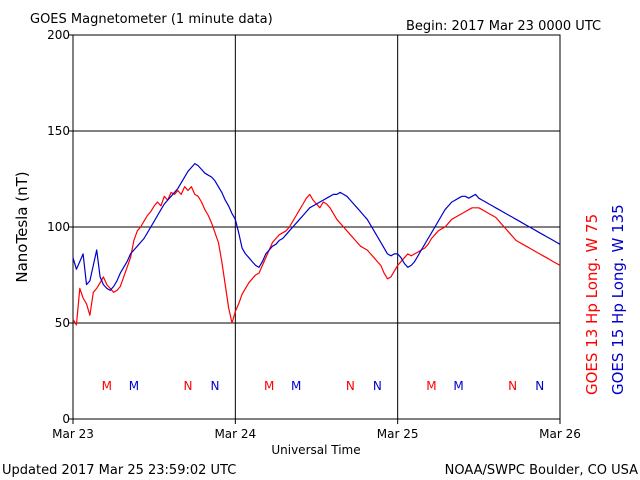 The height and width of the screenshot is (480, 640). What do you see at coordinates (592, 304) in the screenshot?
I see `legend-goes13: GOES 13 Hp Long. W 75` at bounding box center [592, 304].